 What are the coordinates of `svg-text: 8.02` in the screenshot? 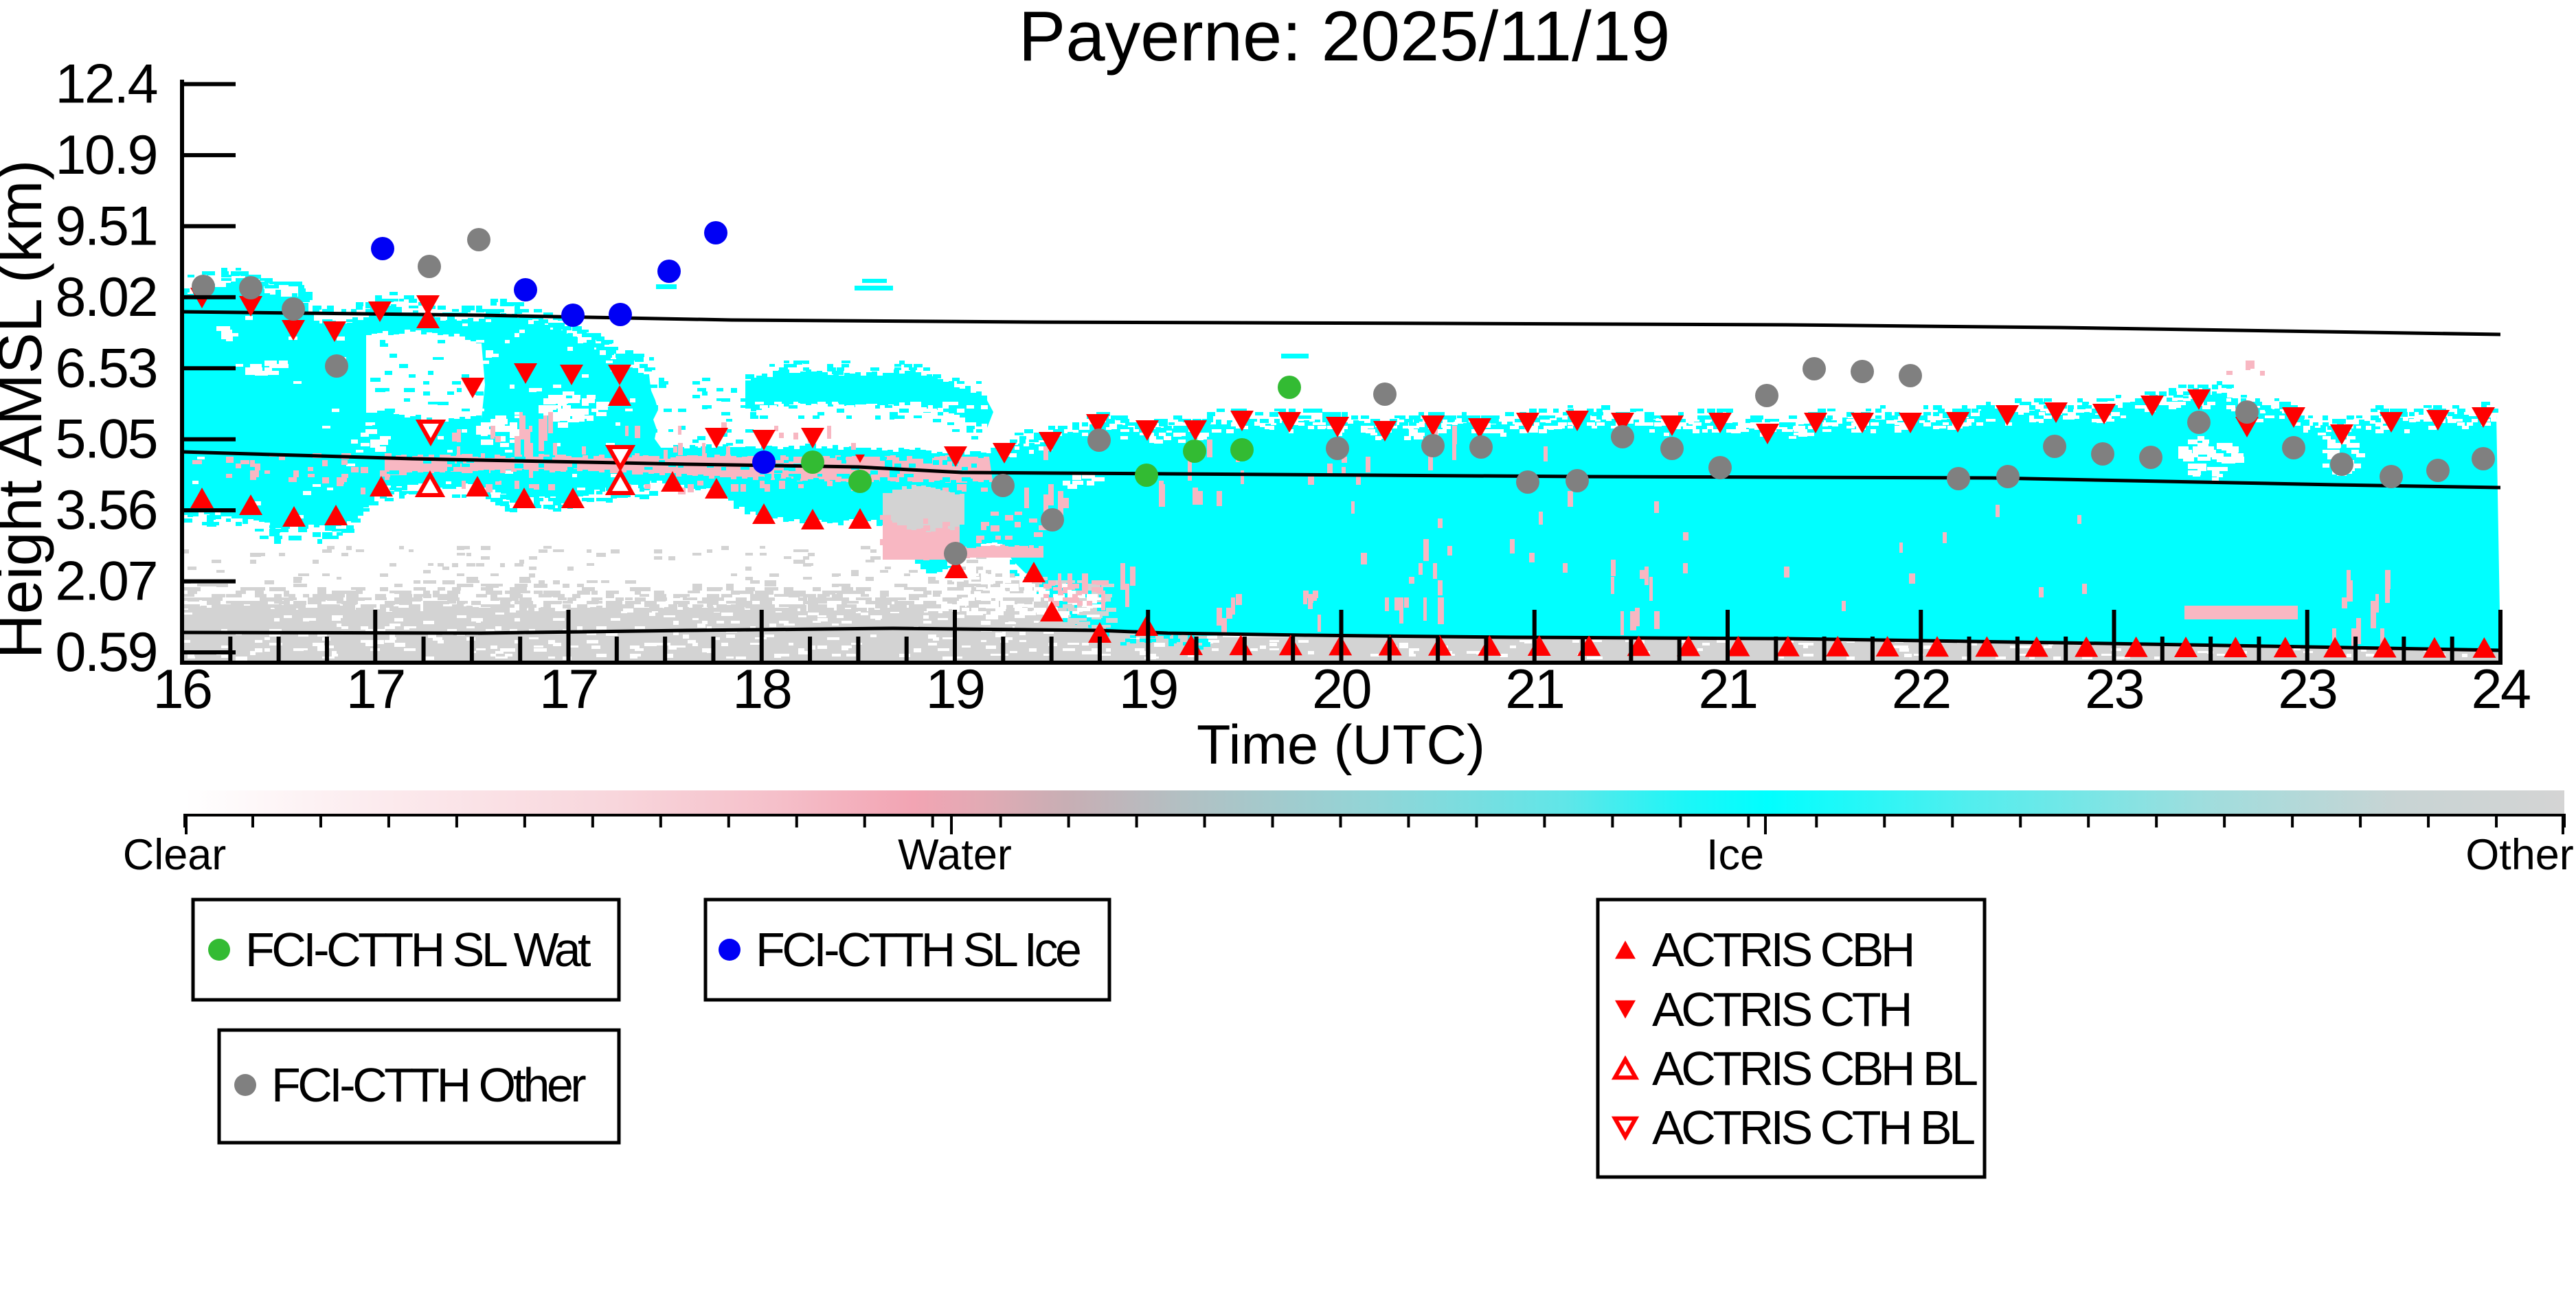 It's located at (106, 297).